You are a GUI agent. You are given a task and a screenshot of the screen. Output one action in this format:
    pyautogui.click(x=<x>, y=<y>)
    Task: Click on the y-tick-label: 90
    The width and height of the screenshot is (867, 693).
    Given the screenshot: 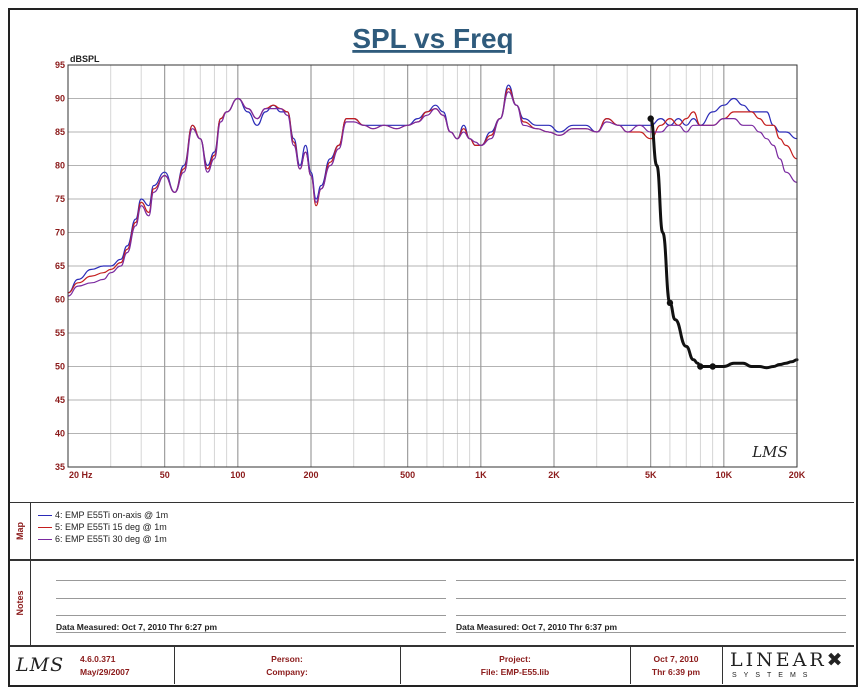 What is the action you would take?
    pyautogui.click(x=60, y=99)
    